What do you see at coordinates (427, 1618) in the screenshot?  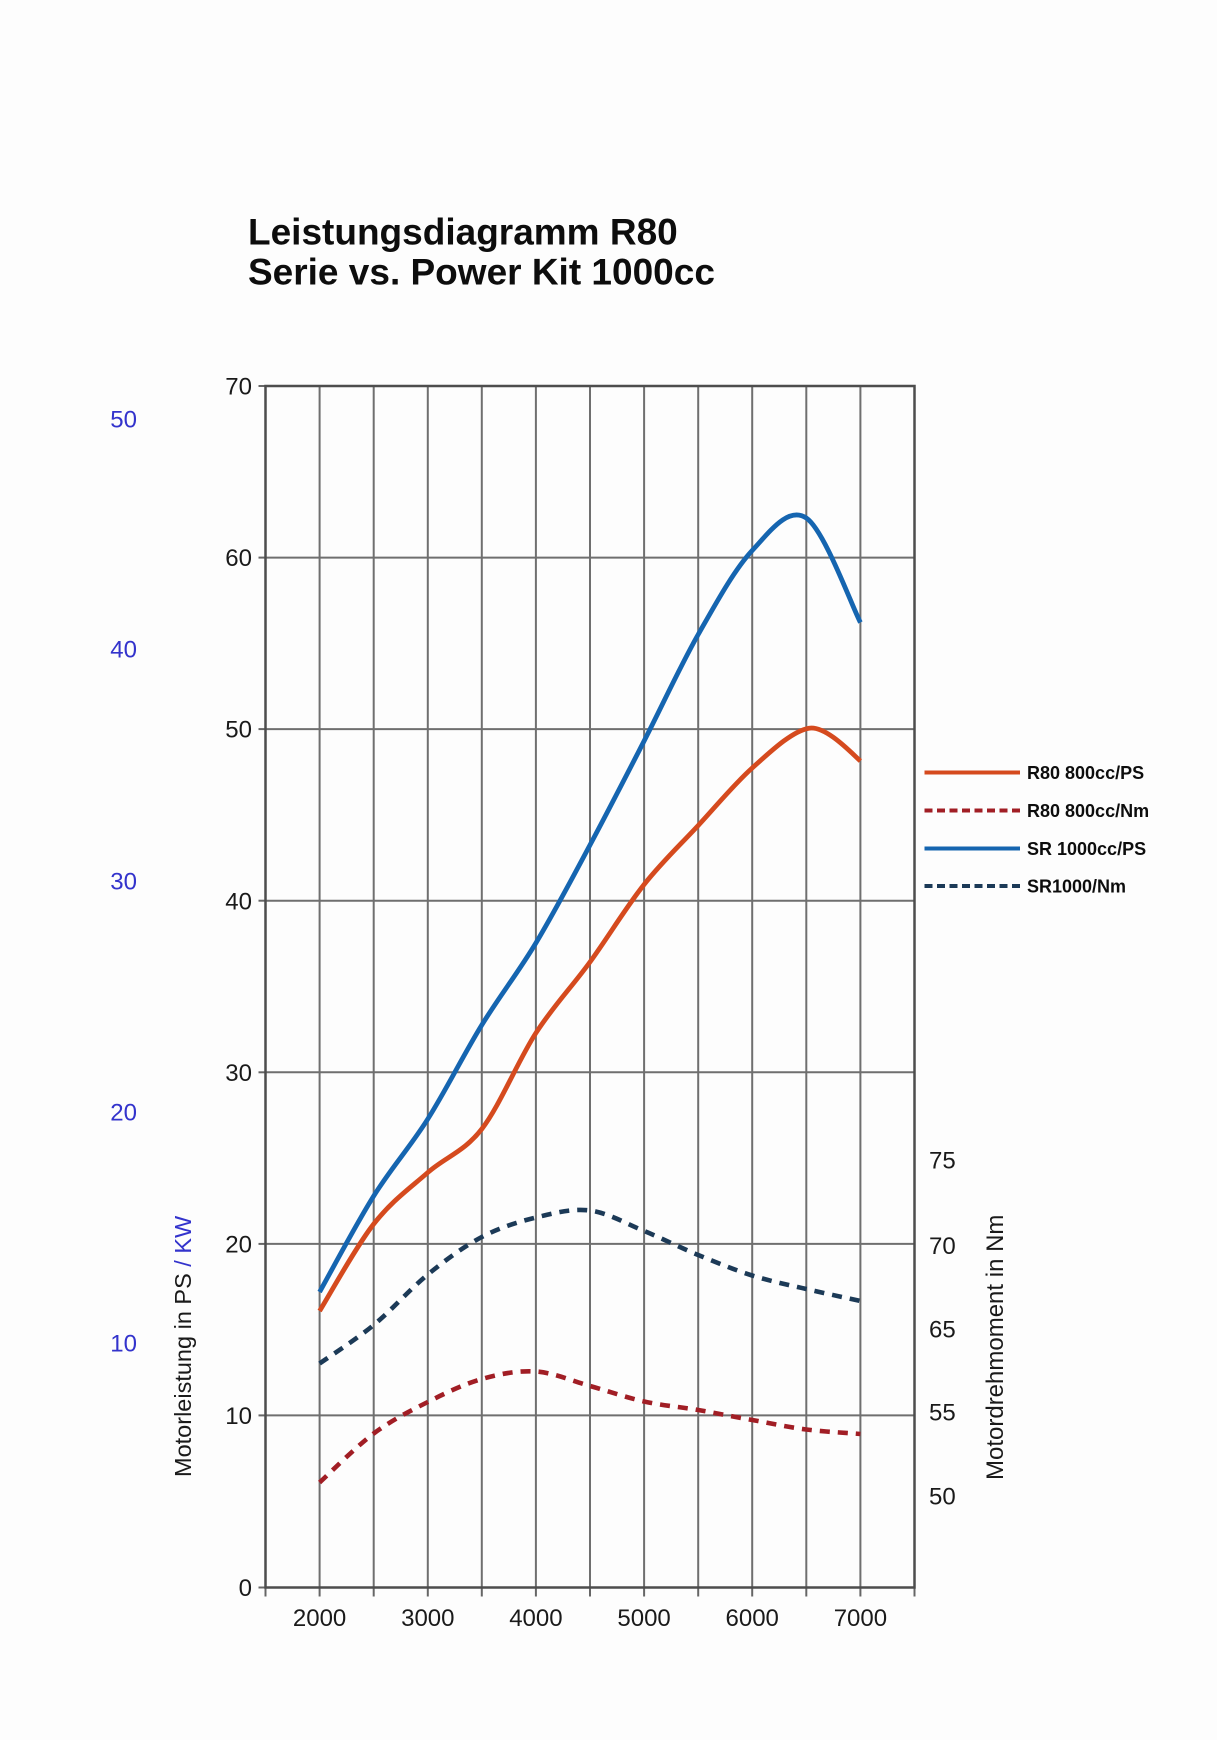 I see `svg-text: 3000` at bounding box center [427, 1618].